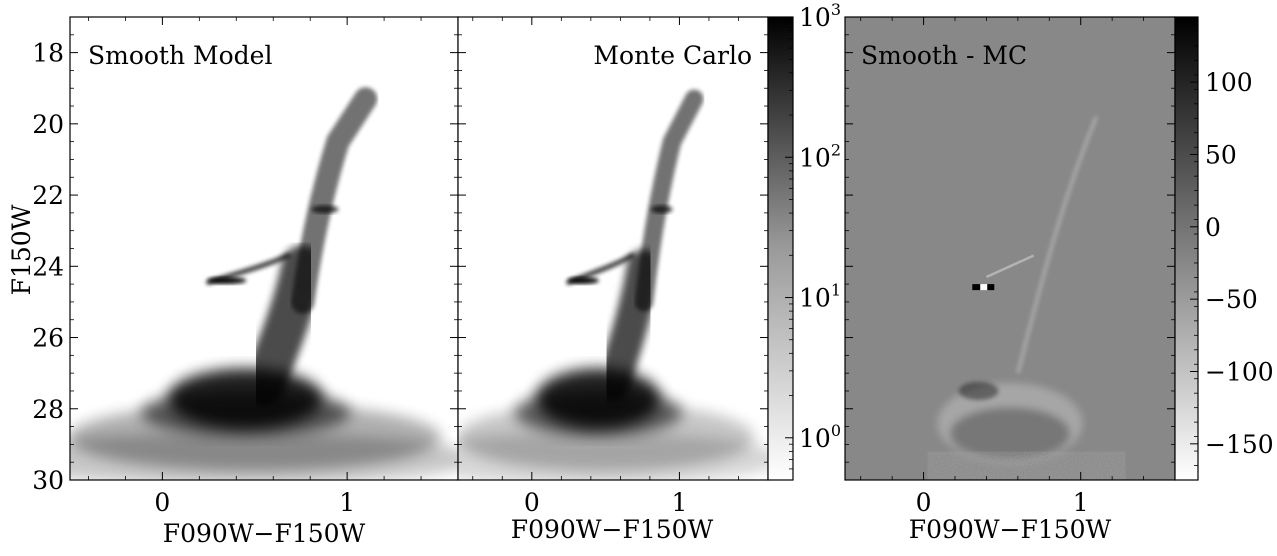 Image resolution: width=1277 pixels, height=556 pixels. Describe the element at coordinates (820, 297) in the screenshot. I see `colorbar-tick-label: 10¹` at that location.